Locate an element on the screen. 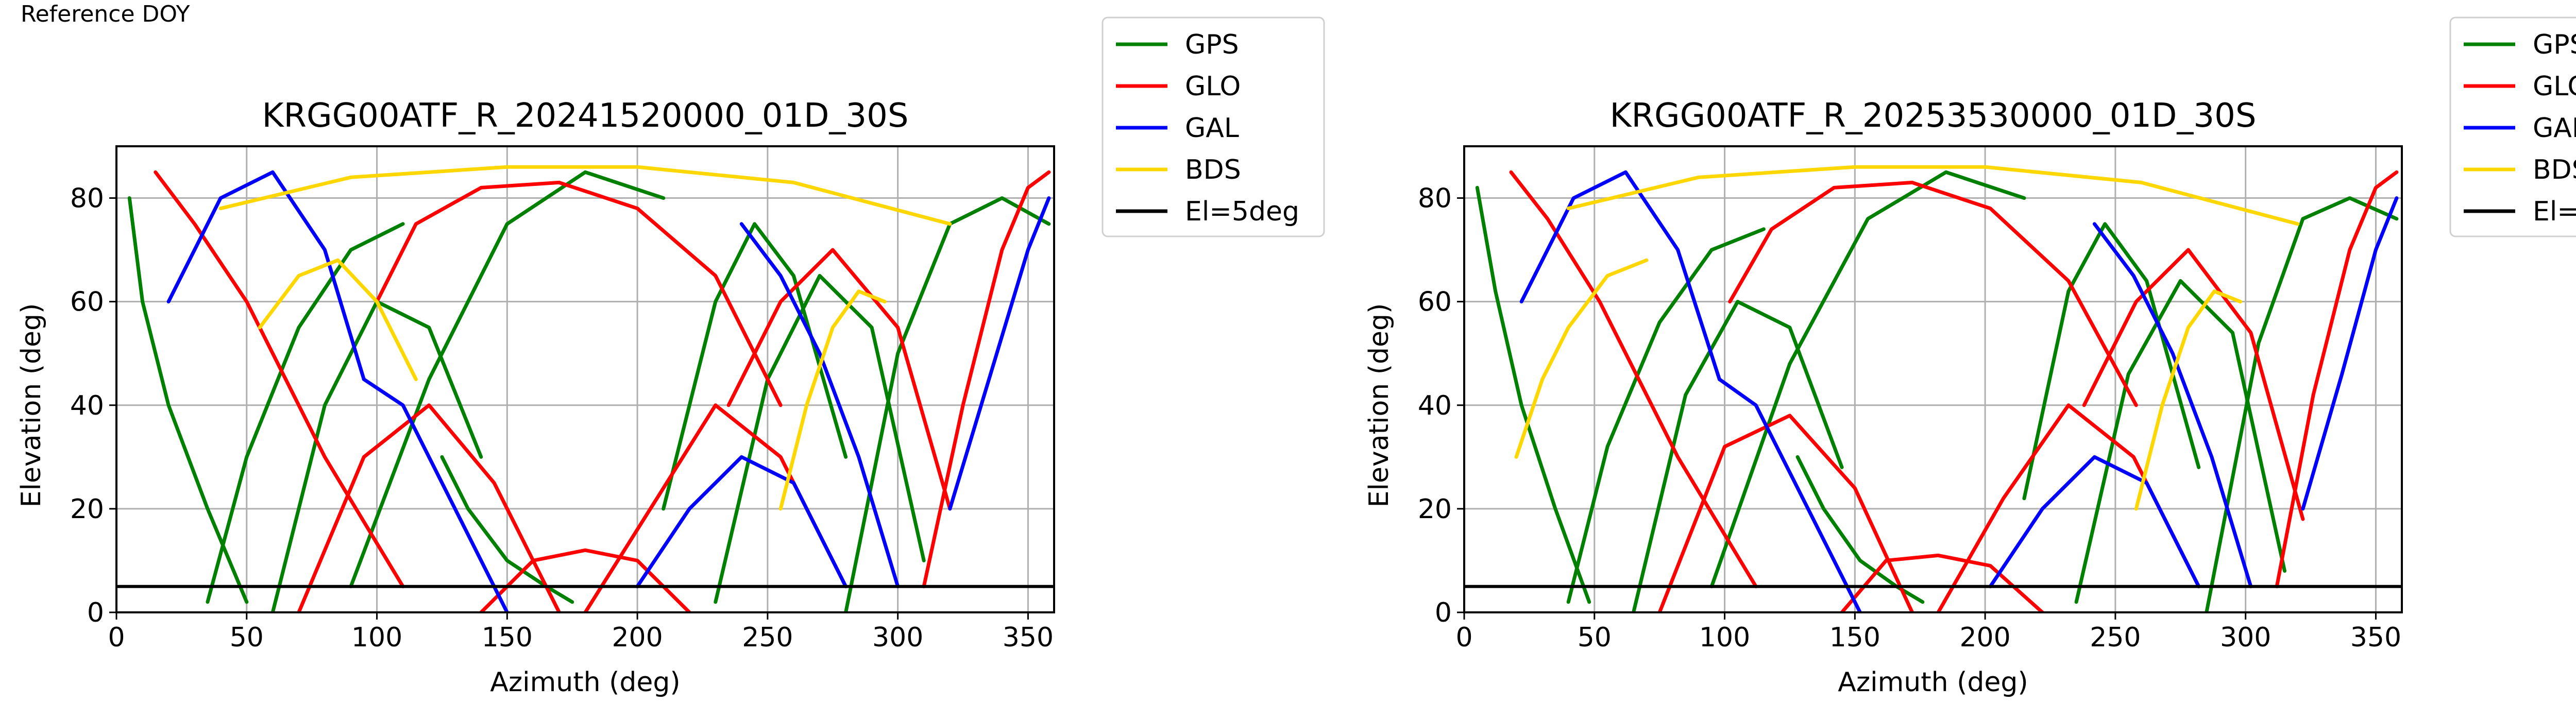 This screenshot has height=720, width=2576. figure-header: Reference DOY is located at coordinates (105, 14).